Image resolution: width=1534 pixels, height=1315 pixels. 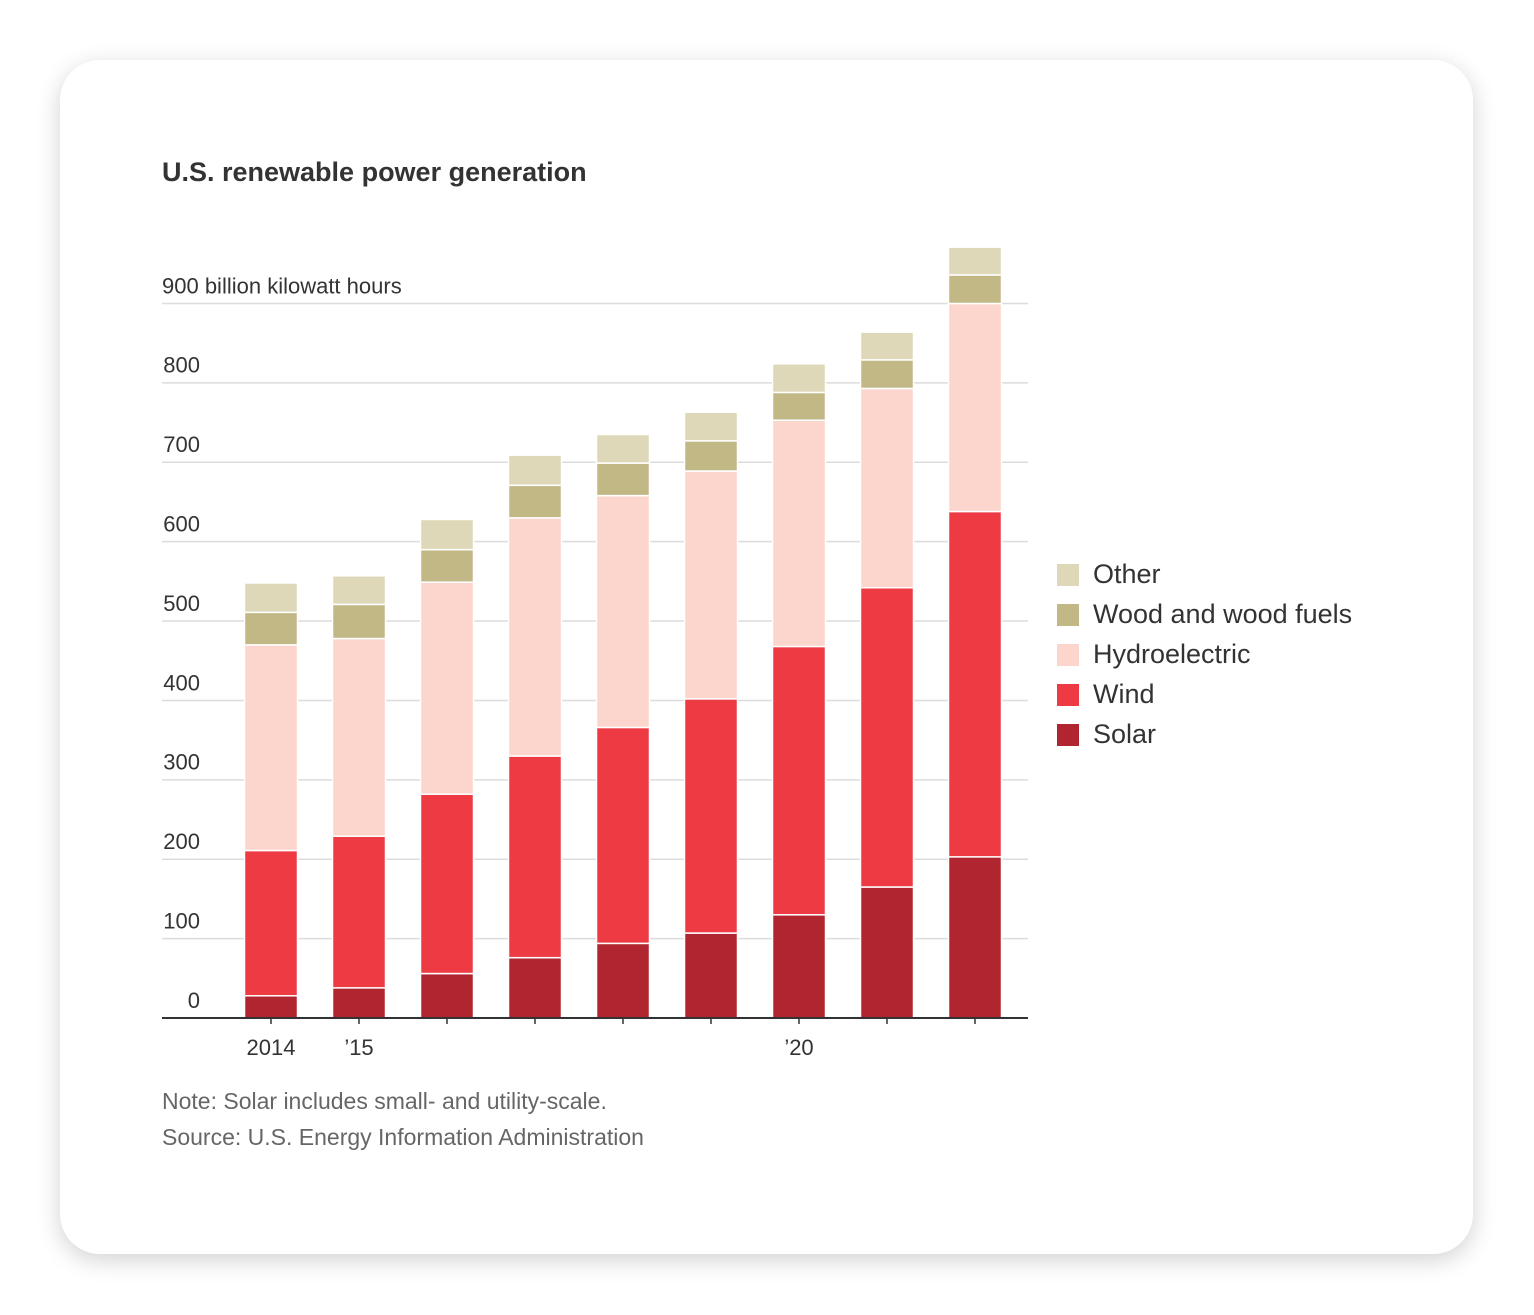 I want to click on y-tick-label: 700, so click(x=181, y=444).